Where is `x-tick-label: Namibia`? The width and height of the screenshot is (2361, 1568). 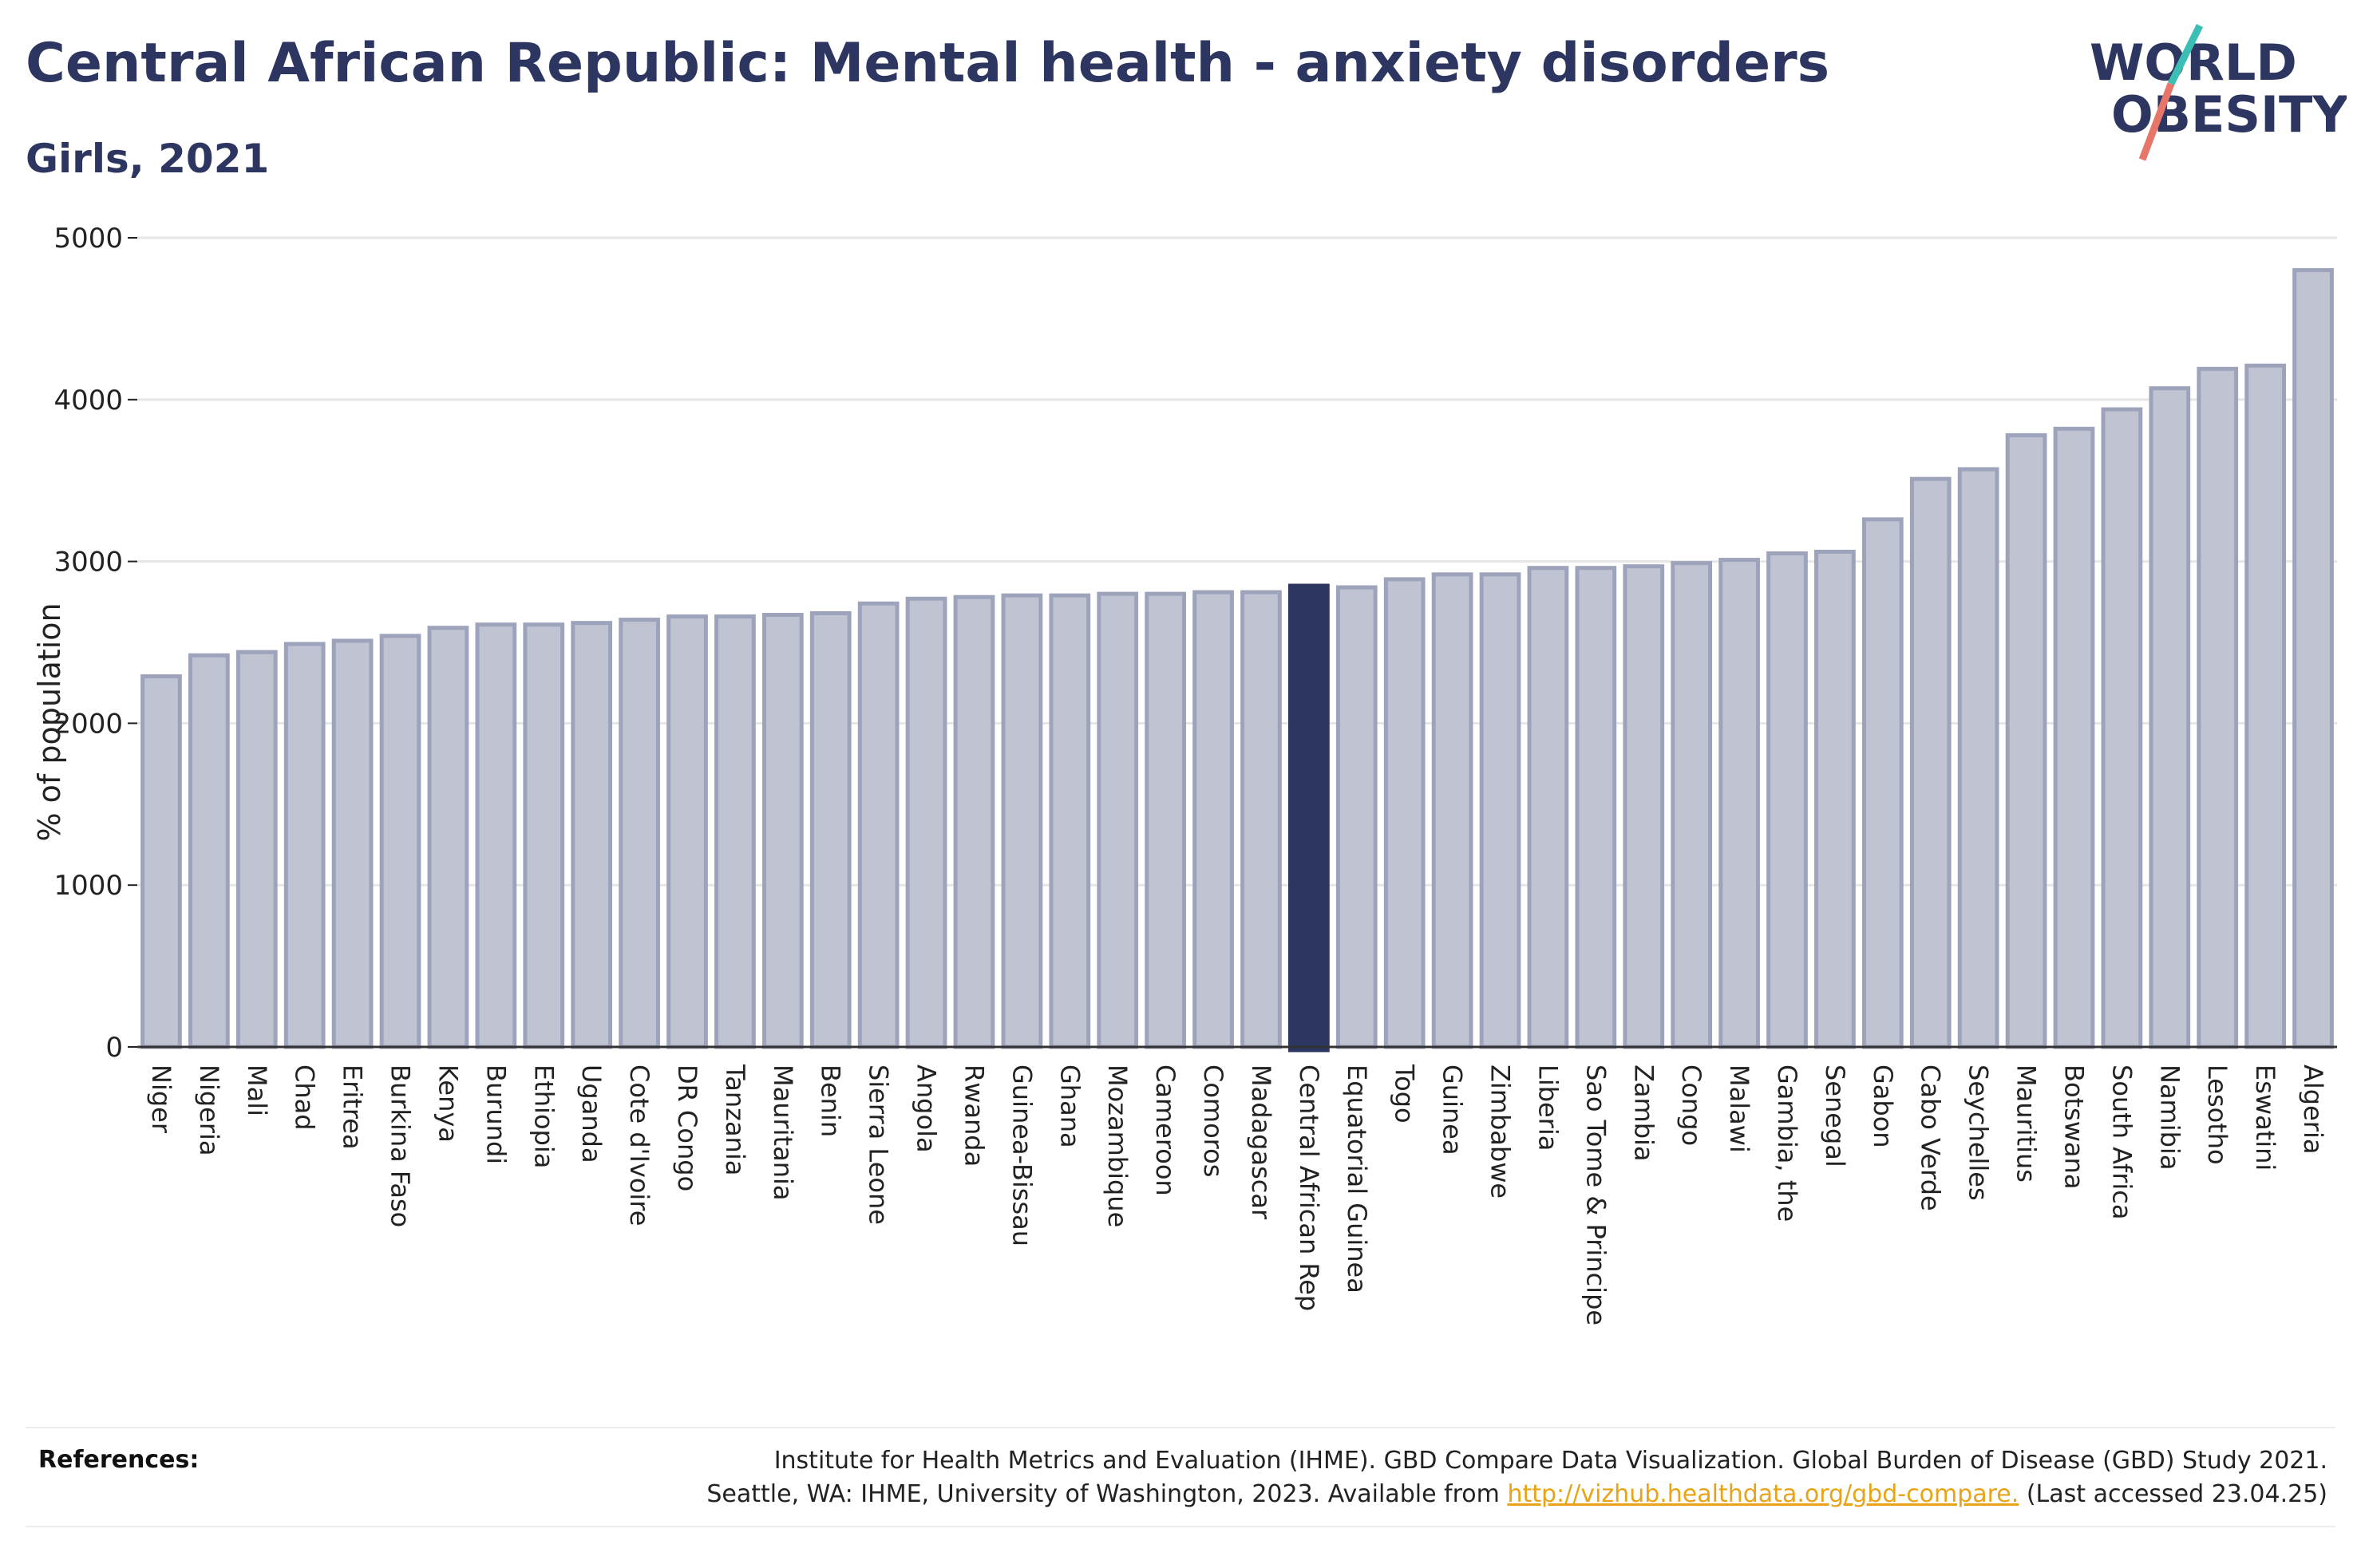 x-tick-label: Namibia is located at coordinates (2169, 1117).